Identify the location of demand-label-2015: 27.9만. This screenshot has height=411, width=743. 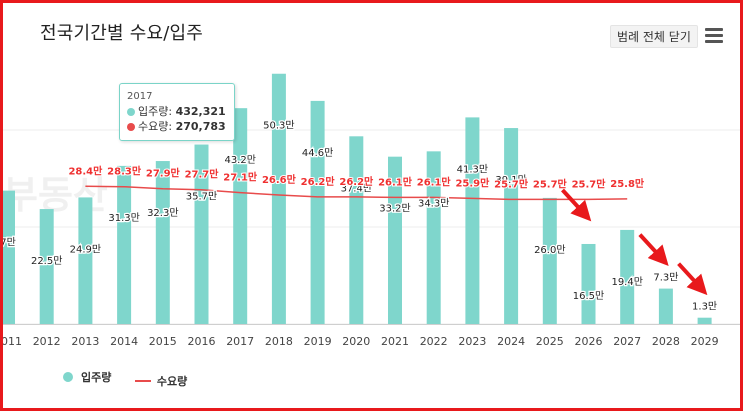
(163, 173).